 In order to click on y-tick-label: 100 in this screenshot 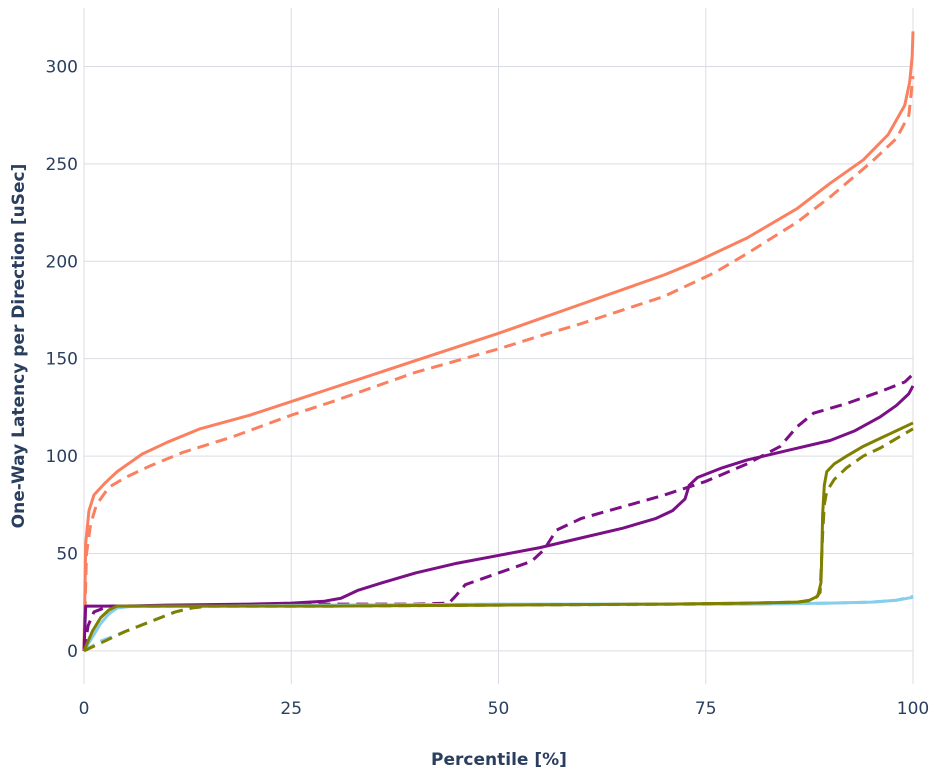, I will do `click(62, 457)`.